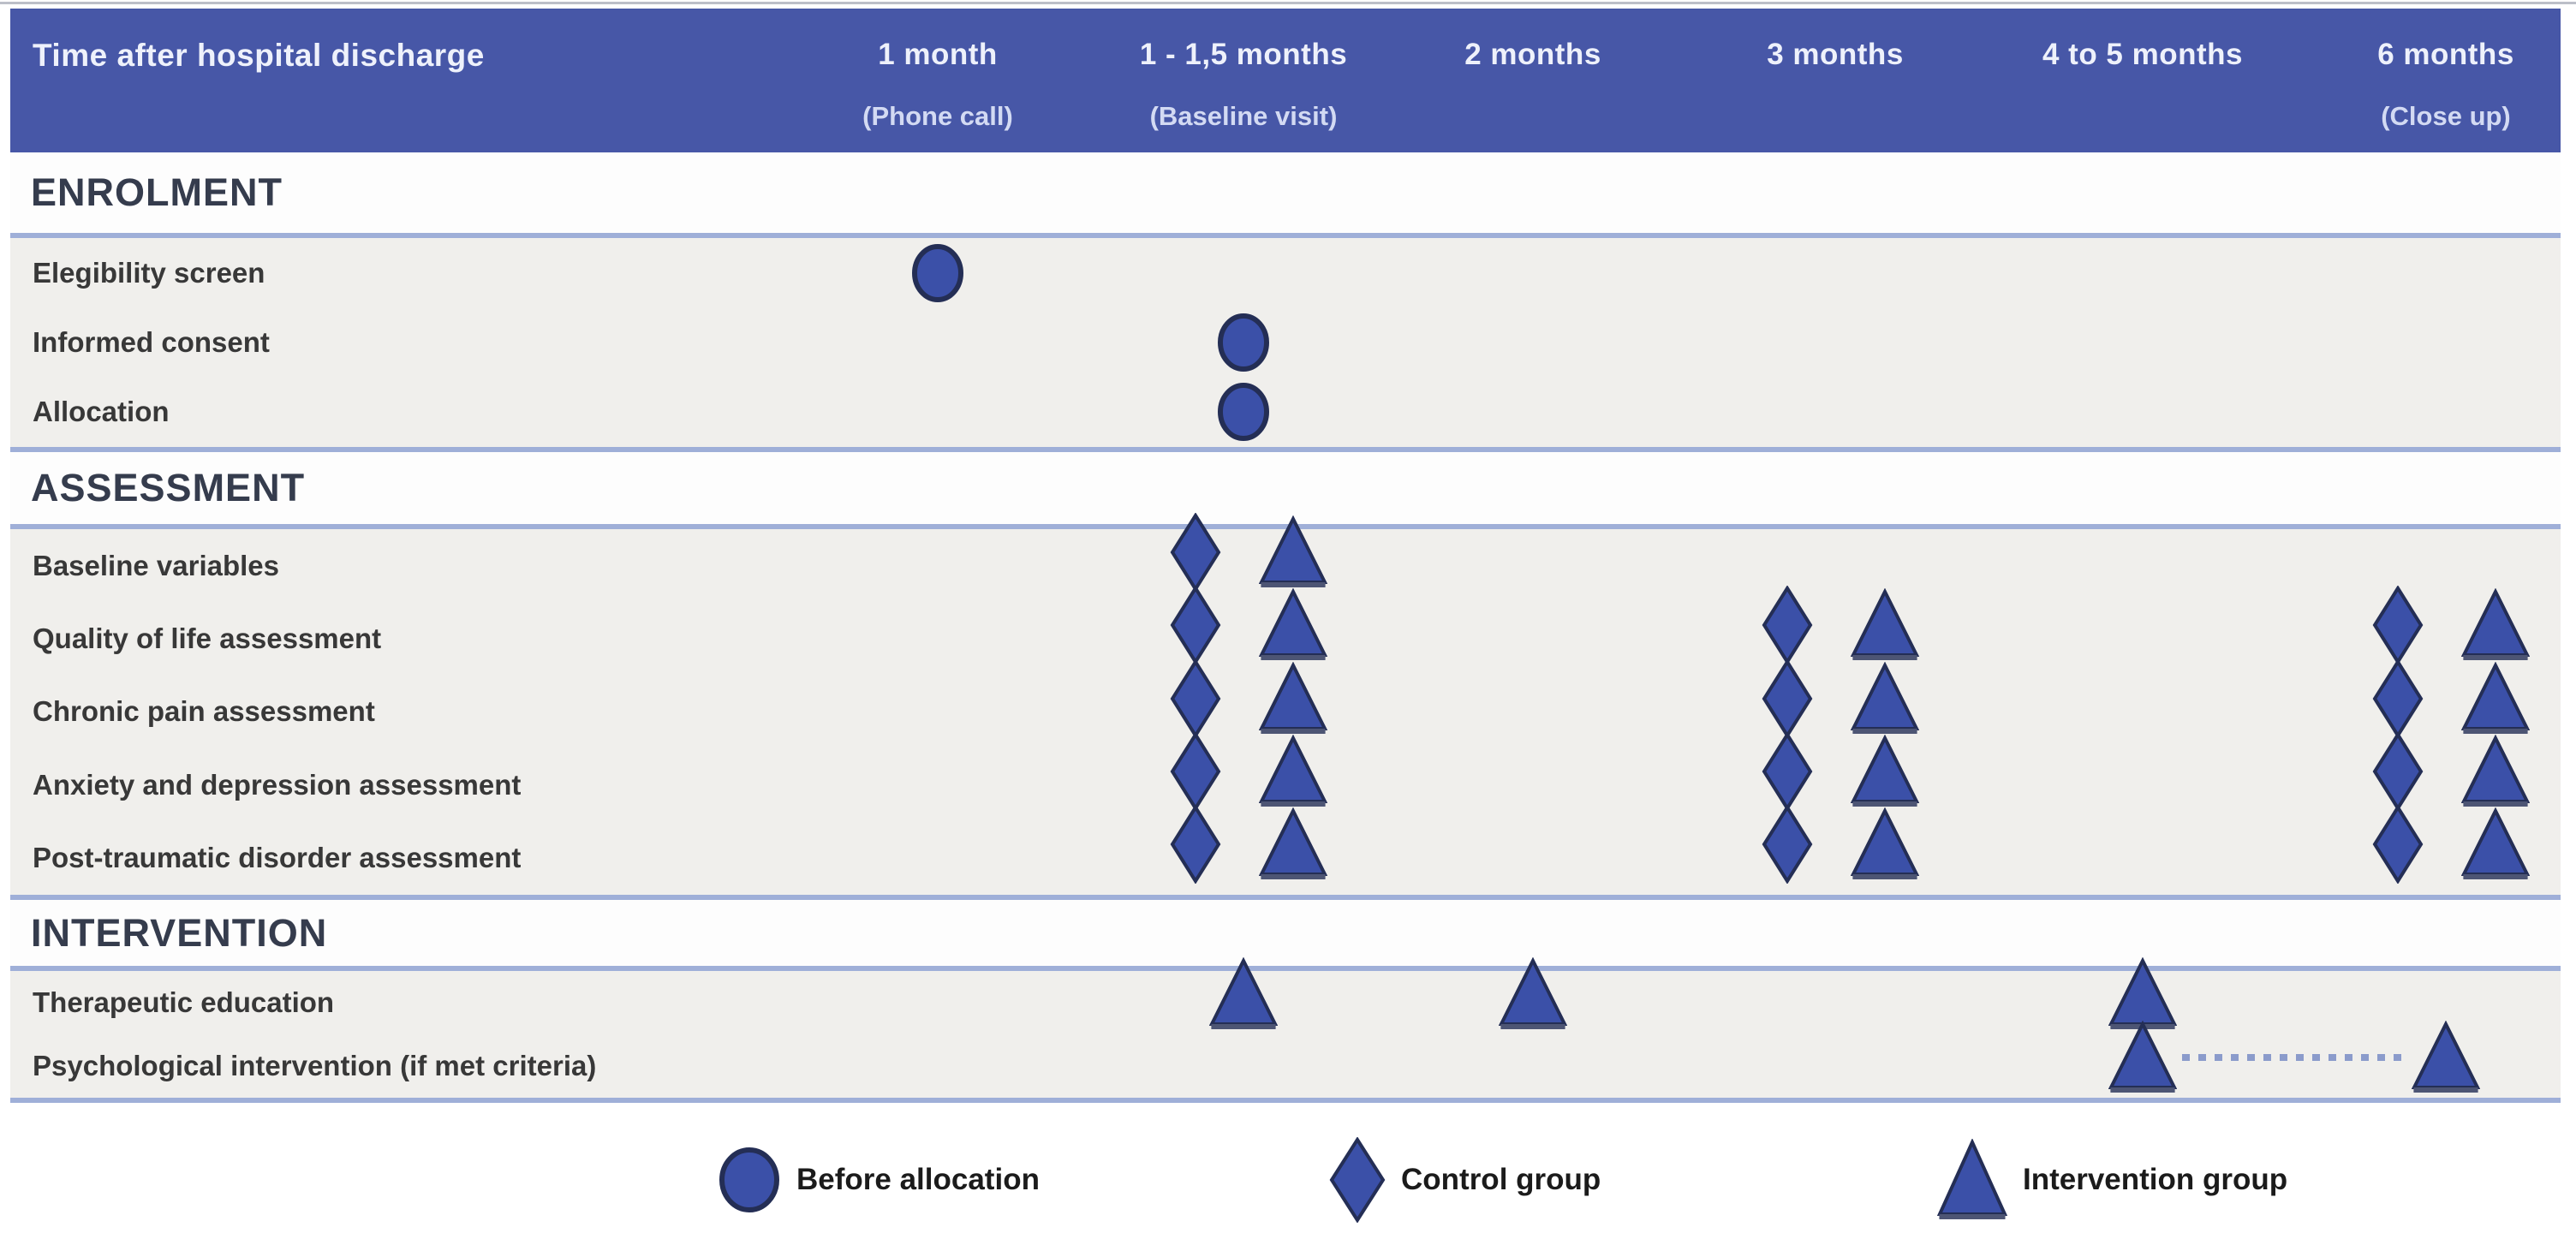 The width and height of the screenshot is (2576, 1233). What do you see at coordinates (180, 932) in the screenshot?
I see `section-heading-label: INTERVENTION` at bounding box center [180, 932].